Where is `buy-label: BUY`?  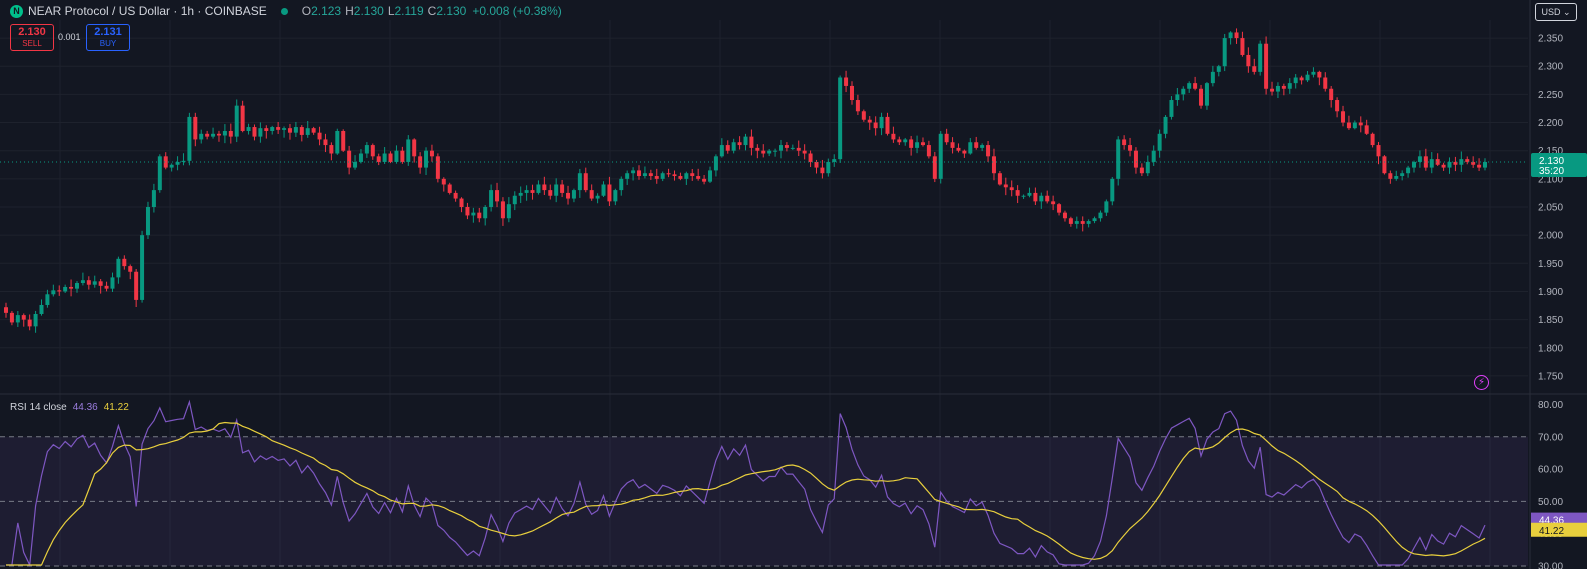 buy-label: BUY is located at coordinates (108, 43).